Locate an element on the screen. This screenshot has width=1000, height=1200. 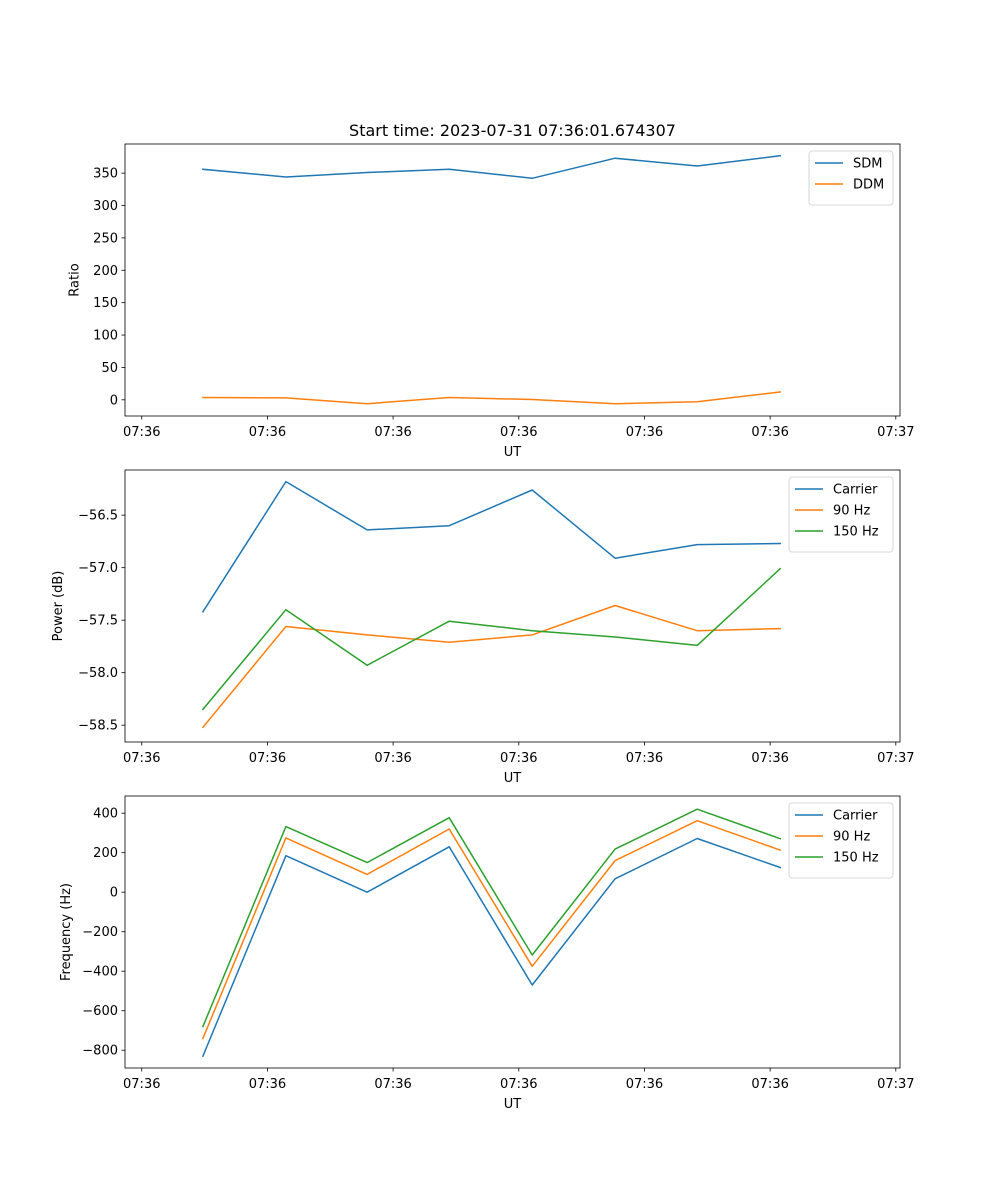
series-line-ddm is located at coordinates (492, 398).